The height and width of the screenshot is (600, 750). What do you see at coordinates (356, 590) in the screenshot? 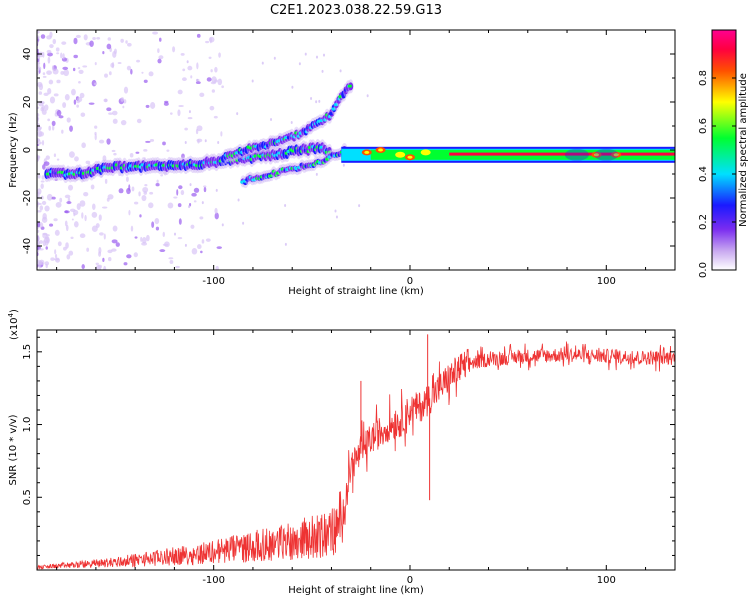
I see `snr-xlabel: Height of straight line (km)` at bounding box center [356, 590].